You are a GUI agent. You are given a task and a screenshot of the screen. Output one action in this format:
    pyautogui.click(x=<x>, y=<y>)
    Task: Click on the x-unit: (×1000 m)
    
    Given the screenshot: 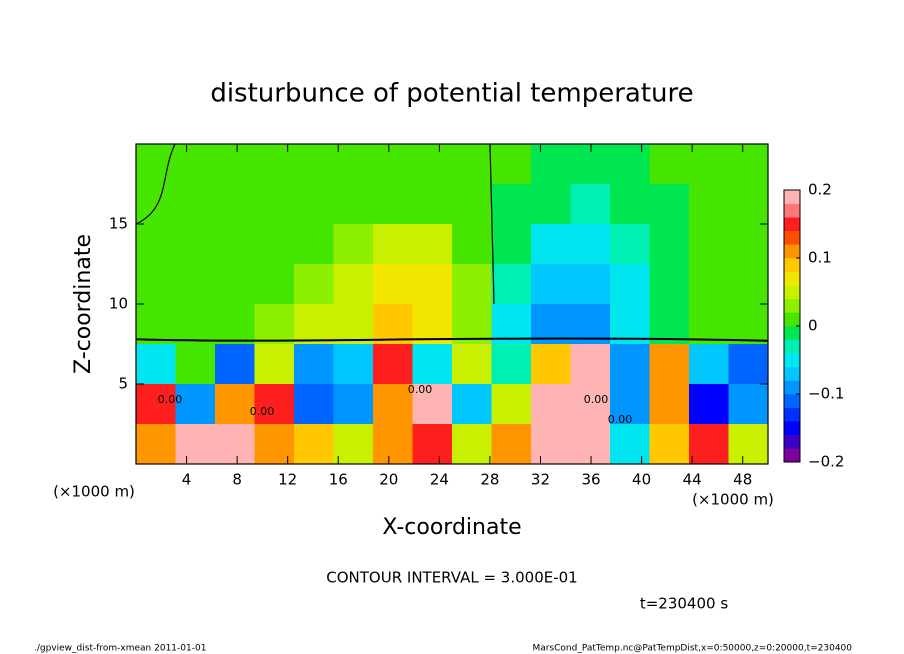 What is the action you would take?
    pyautogui.click(x=733, y=500)
    